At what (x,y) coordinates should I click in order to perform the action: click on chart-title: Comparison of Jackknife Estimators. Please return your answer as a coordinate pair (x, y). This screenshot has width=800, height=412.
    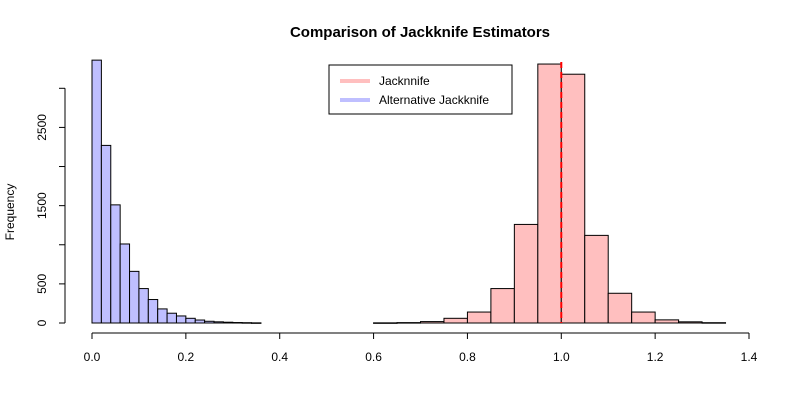
    Looking at the image, I should click on (420, 32).